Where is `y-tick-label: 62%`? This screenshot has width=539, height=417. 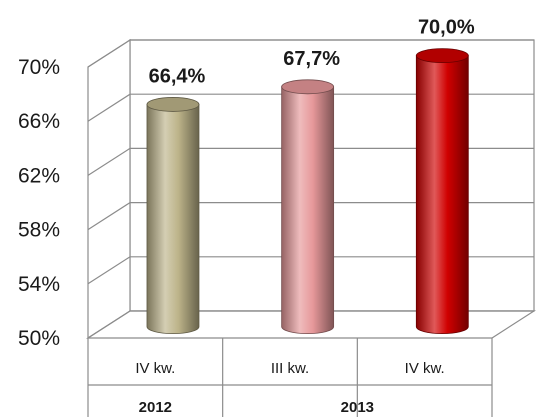 y-tick-label: 62% is located at coordinates (39, 175).